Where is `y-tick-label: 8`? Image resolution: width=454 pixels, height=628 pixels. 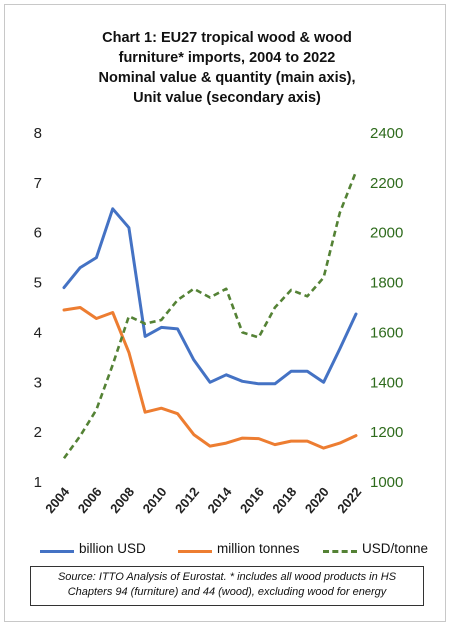
y-tick-label: 8 is located at coordinates (38, 133).